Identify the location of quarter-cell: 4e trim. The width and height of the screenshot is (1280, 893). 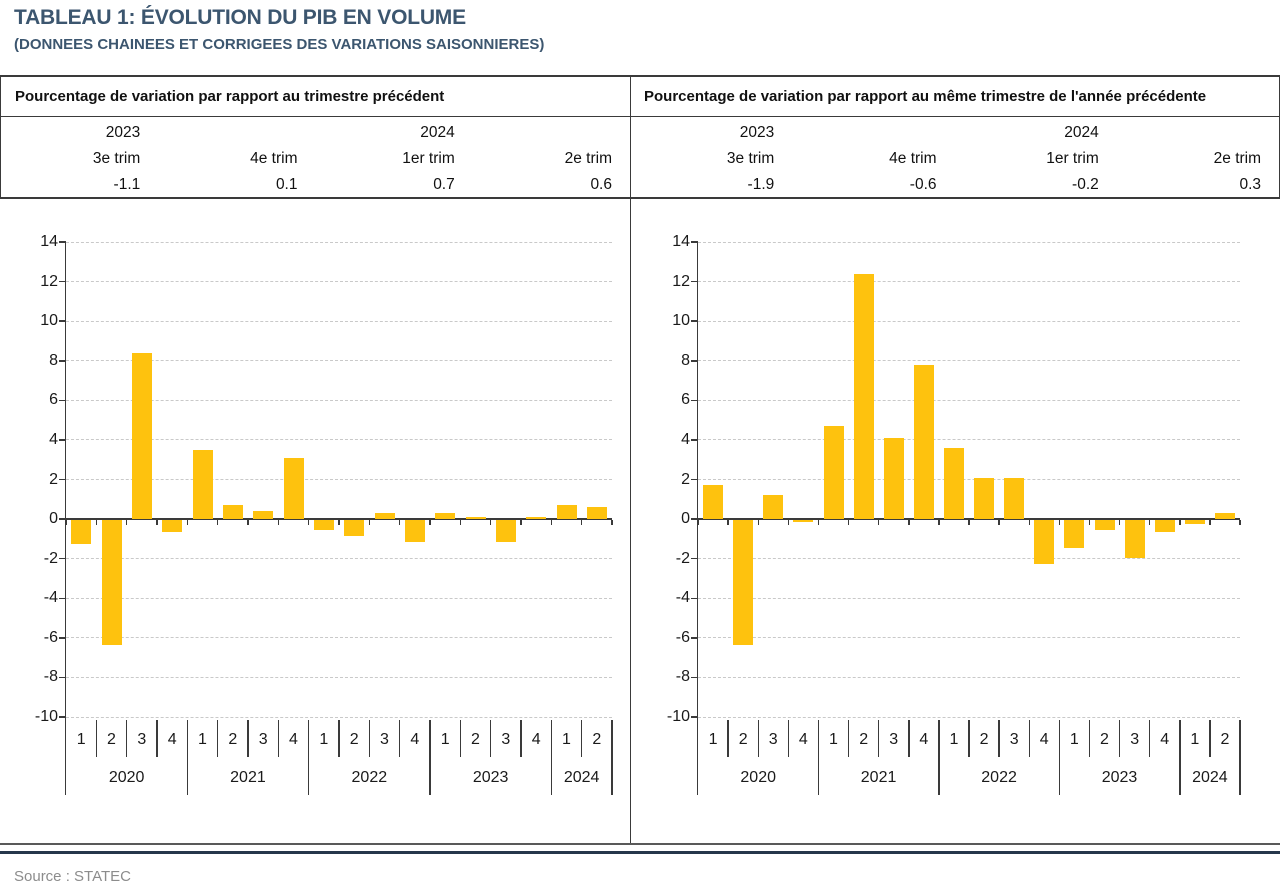
(274, 158).